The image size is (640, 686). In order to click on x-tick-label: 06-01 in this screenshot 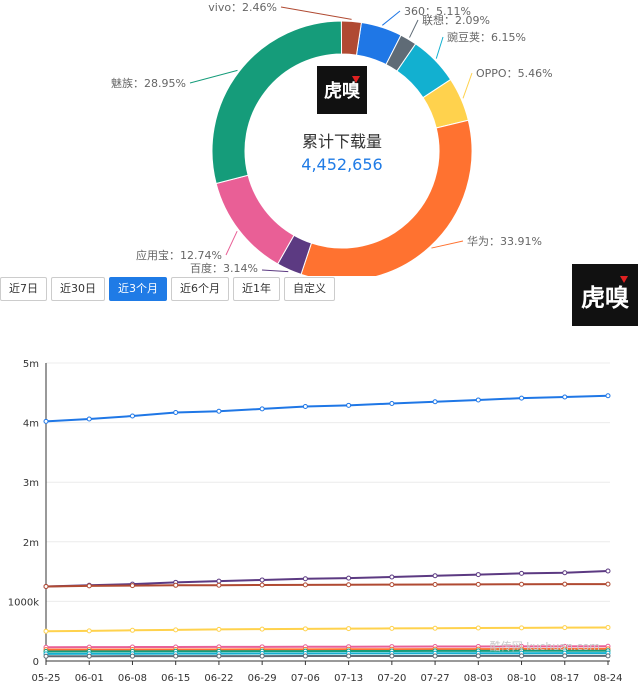, I will do `click(89, 678)`.